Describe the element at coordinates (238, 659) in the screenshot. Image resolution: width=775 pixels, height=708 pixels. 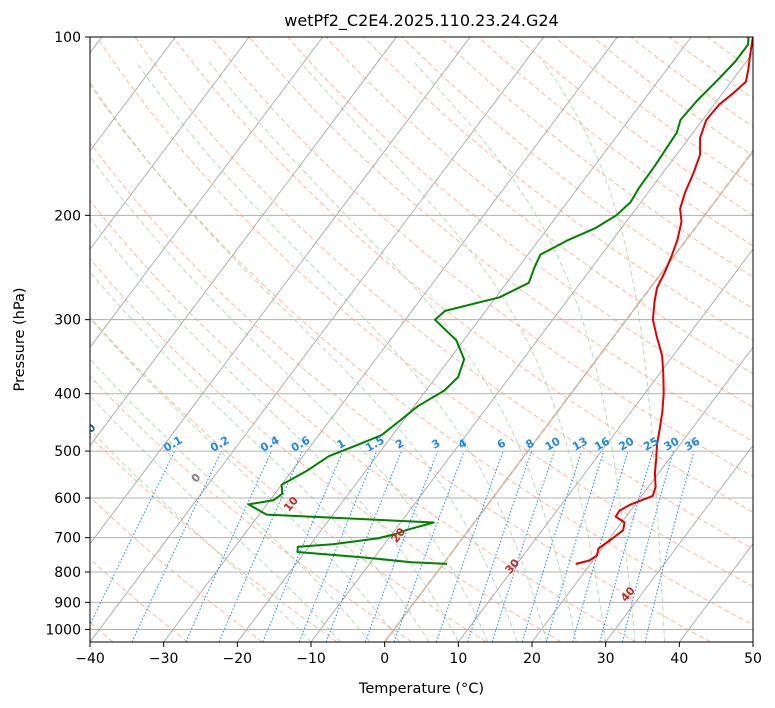
I see `x-tick-label: −20` at that location.